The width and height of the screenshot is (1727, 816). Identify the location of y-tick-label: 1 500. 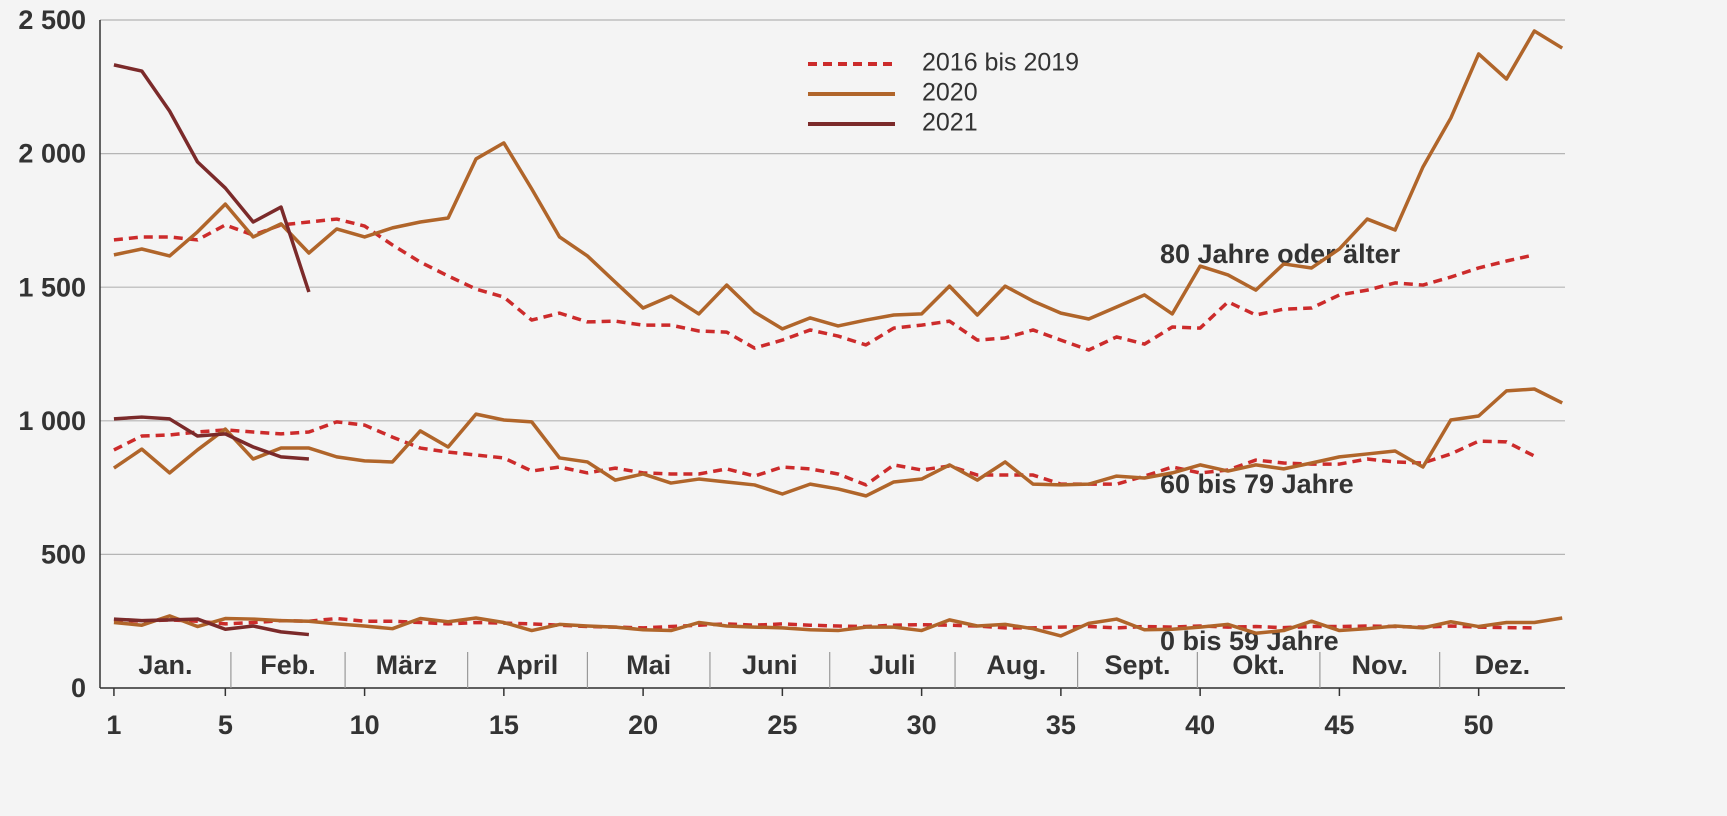
(52, 287).